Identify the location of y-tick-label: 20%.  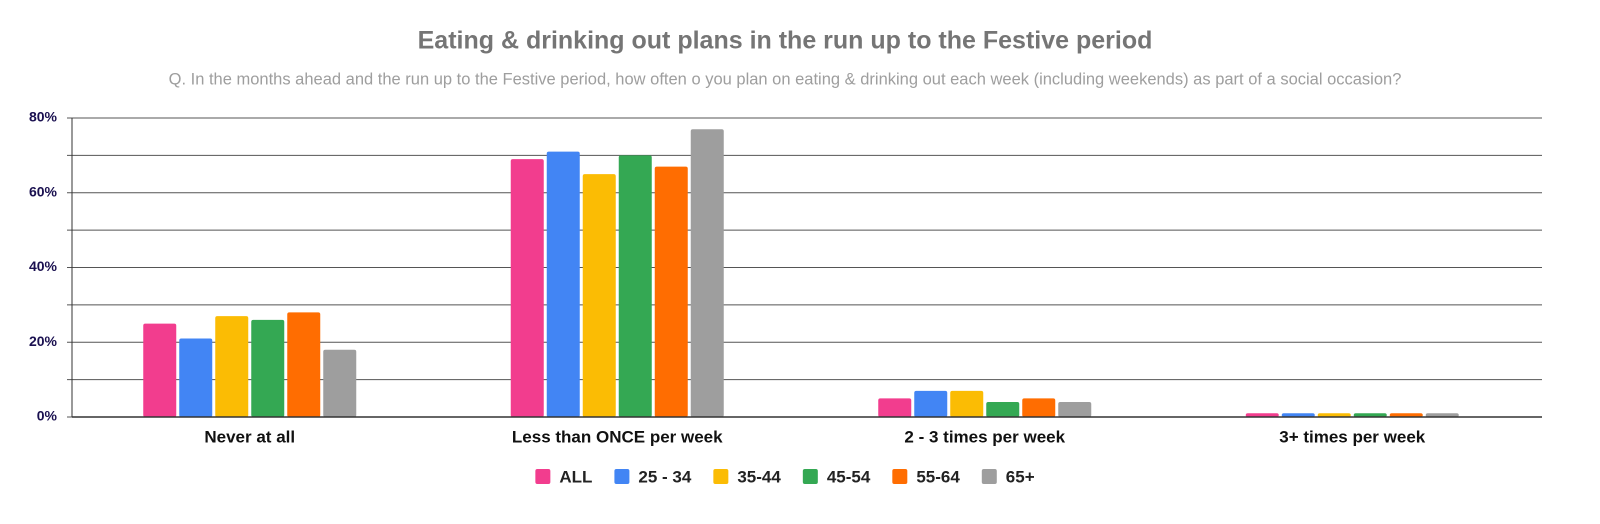
(43, 341).